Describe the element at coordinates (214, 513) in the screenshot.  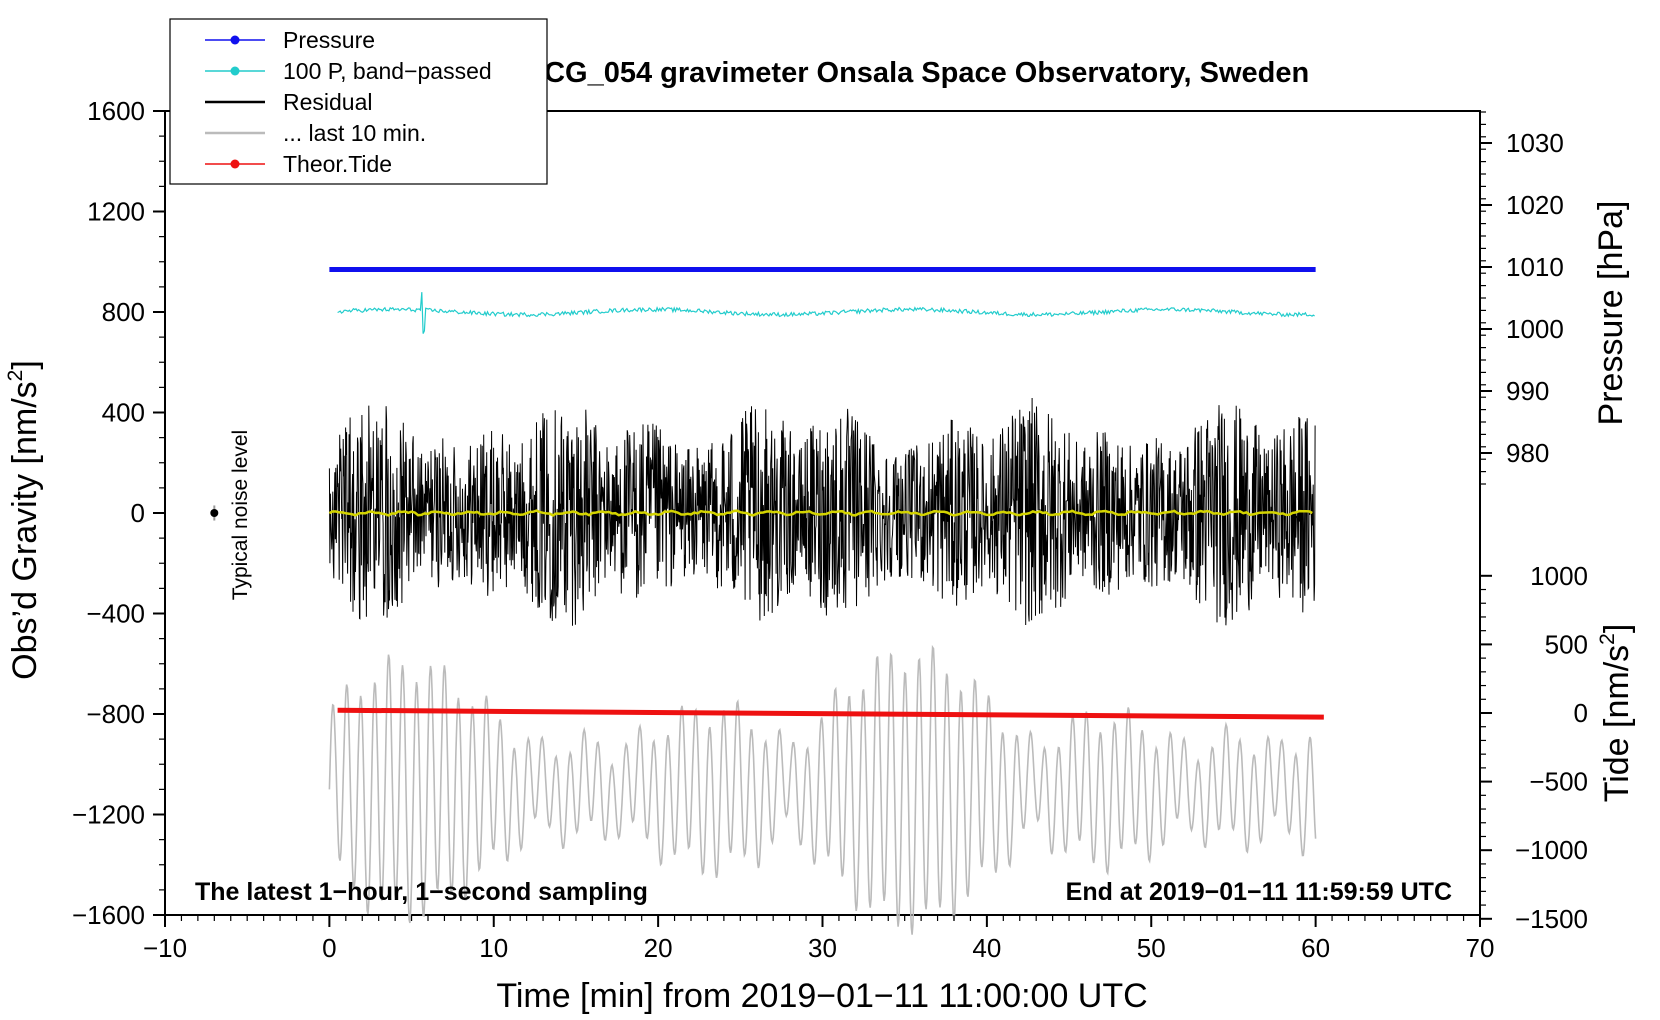
I see `noise-level-dot` at that location.